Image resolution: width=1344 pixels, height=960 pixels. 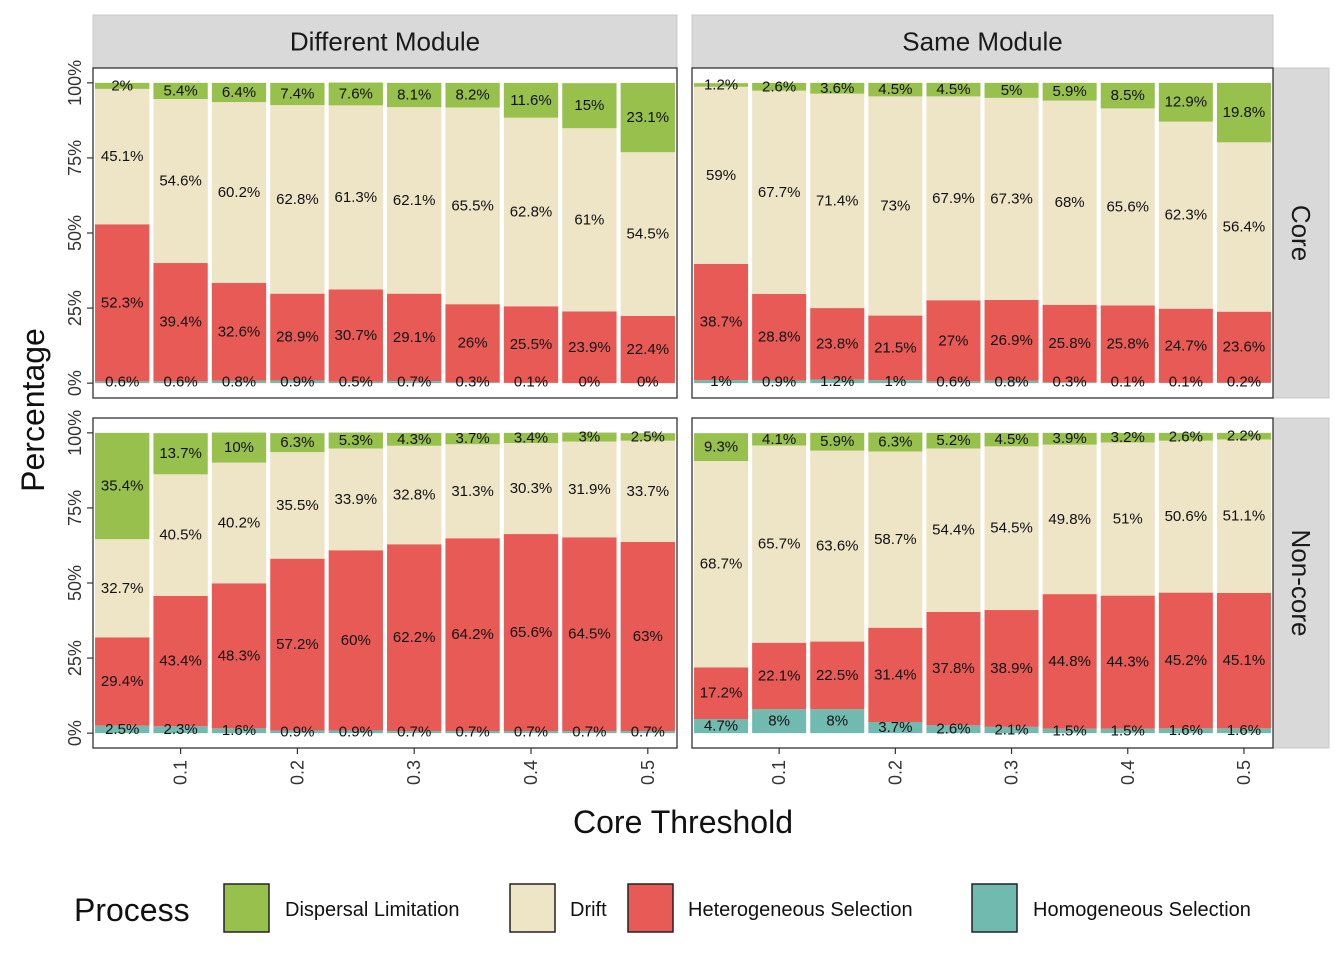 I want to click on data-label-different-module-non-core-drift-7: 31.3%, so click(x=472, y=491).